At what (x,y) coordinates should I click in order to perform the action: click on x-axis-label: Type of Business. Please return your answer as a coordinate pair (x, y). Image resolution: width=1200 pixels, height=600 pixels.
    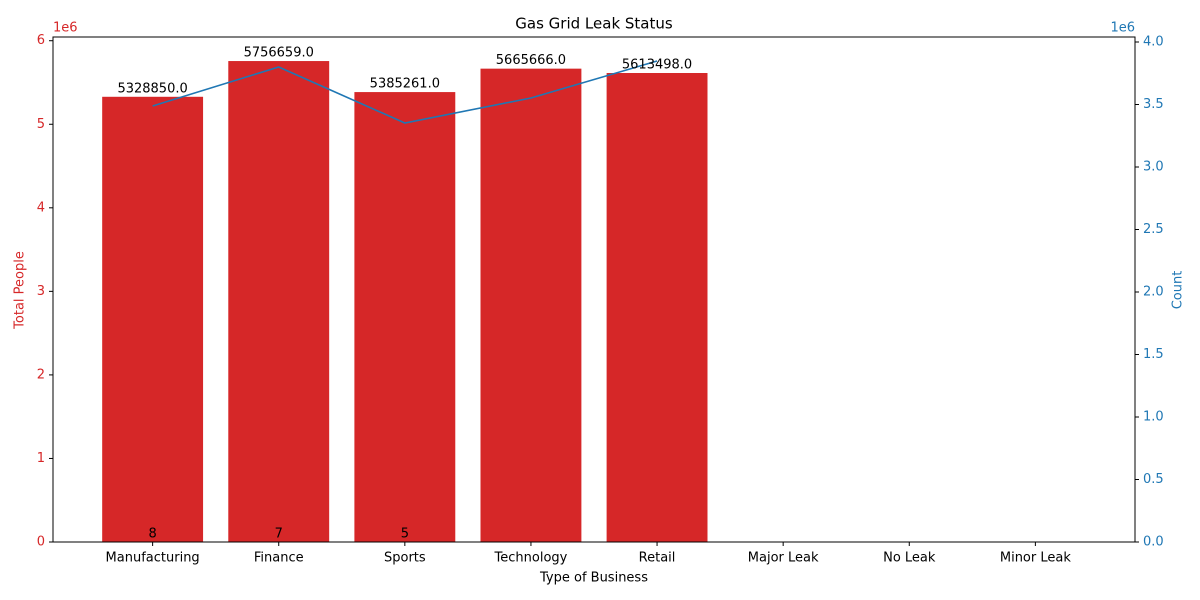
    Looking at the image, I should click on (593, 578).